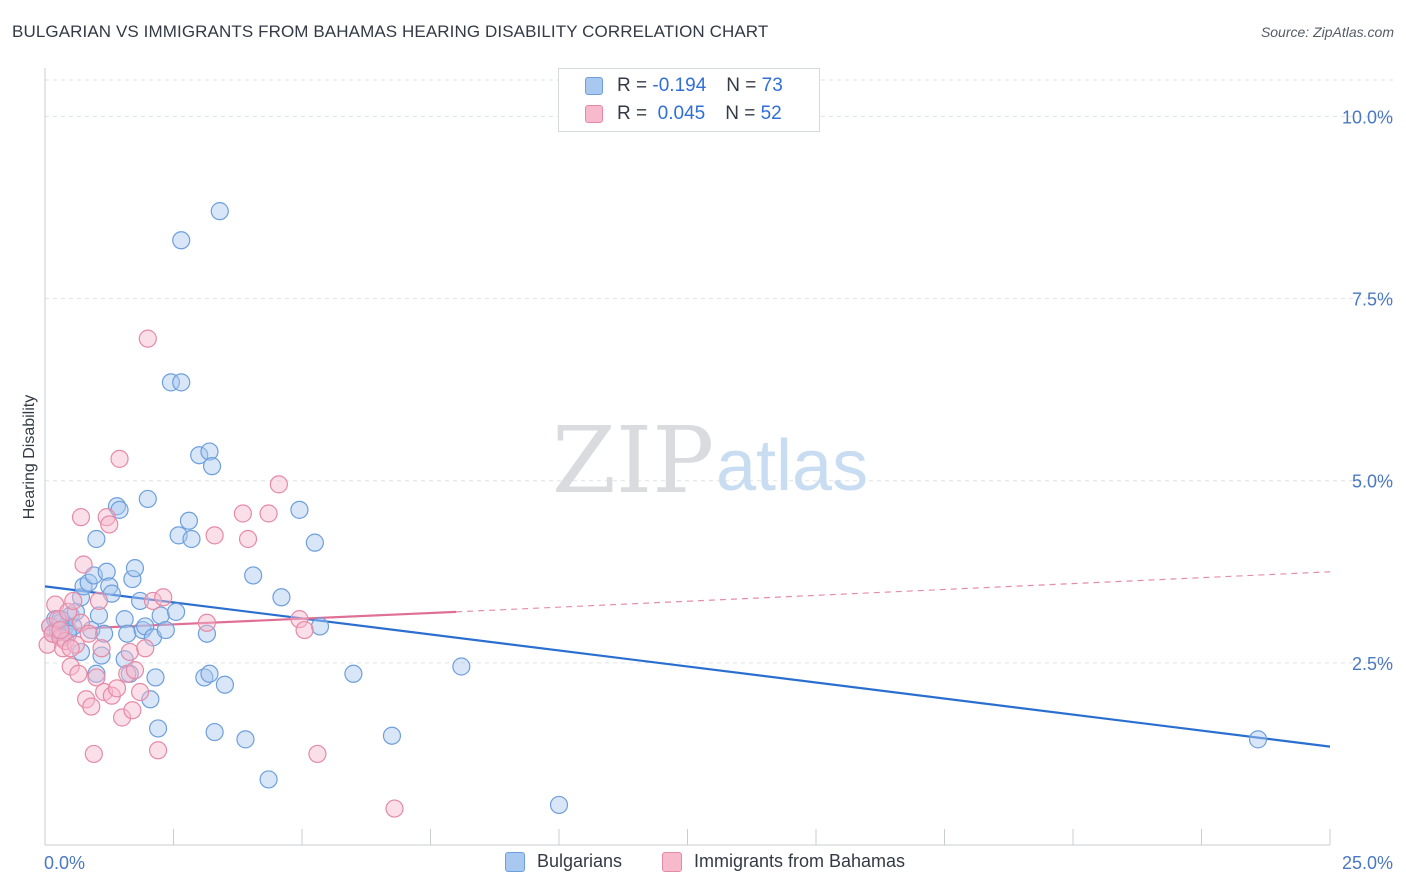  What do you see at coordinates (1367, 117) in the screenshot?
I see `y-tick-label: 10.0%` at bounding box center [1367, 117].